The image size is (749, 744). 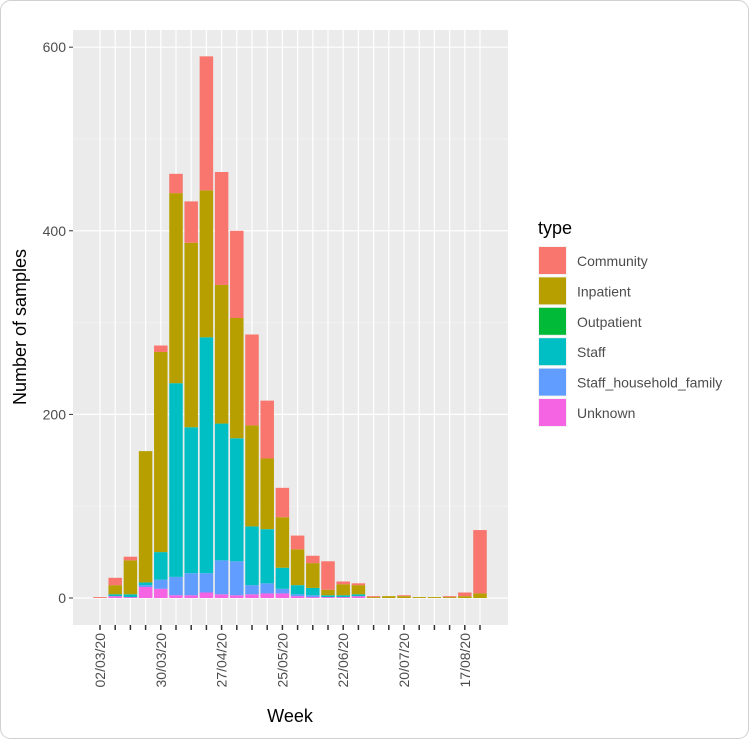 I want to click on y-tick-label: 400, so click(x=55, y=231).